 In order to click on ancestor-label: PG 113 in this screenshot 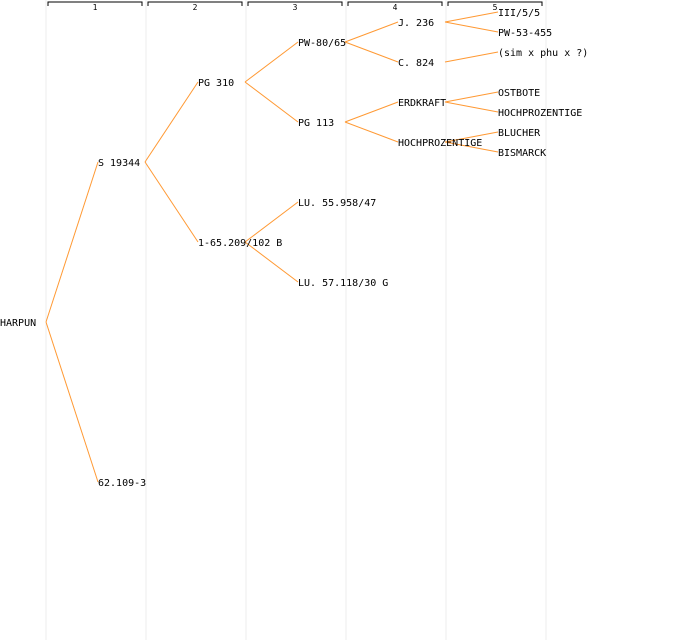, I will do `click(316, 123)`.